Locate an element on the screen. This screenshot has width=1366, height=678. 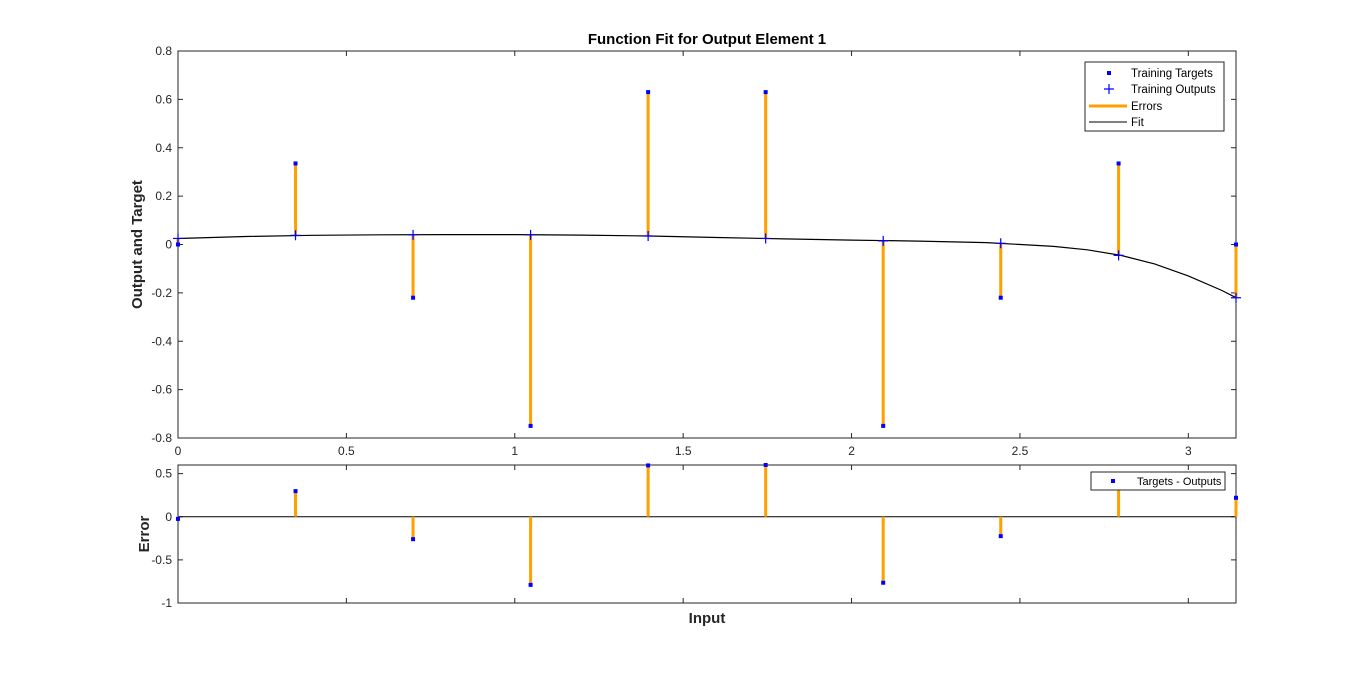
x-tick-label: 2.5 is located at coordinates (1020, 451).